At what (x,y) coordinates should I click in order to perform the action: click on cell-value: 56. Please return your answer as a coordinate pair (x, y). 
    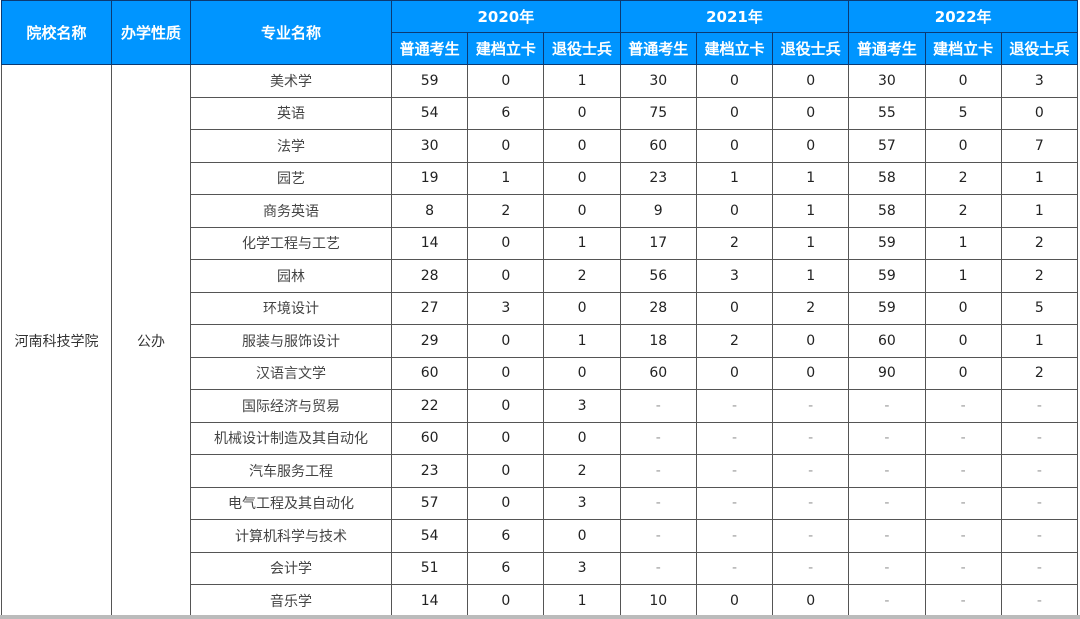
    Looking at the image, I should click on (658, 276).